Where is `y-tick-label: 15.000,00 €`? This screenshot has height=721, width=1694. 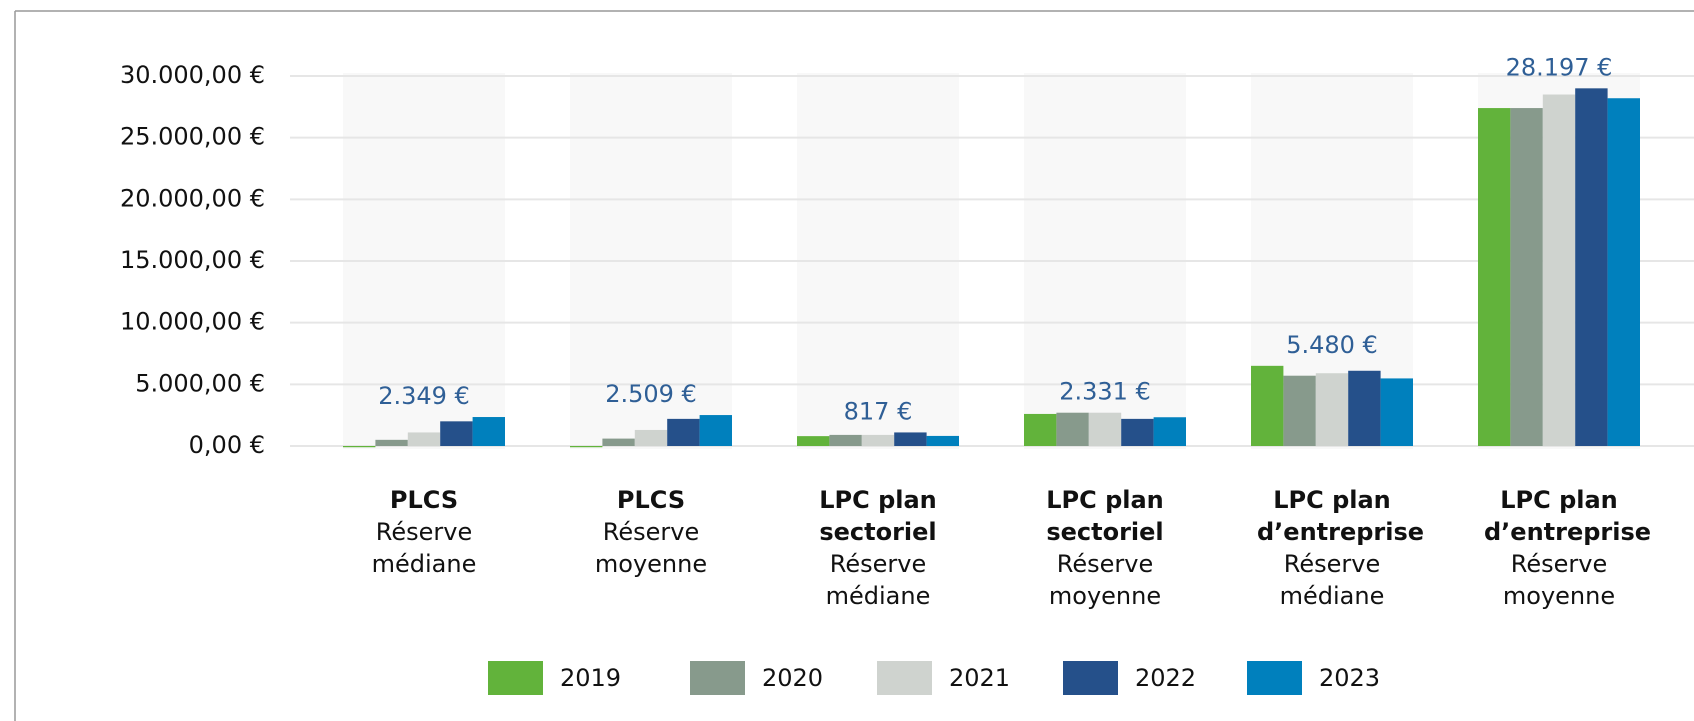 y-tick-label: 15.000,00 € is located at coordinates (192, 260).